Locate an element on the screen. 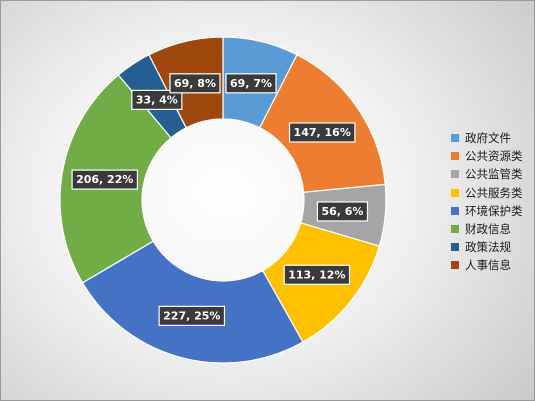 This screenshot has height=402, width=535. legend-item-3: 公共服务类 is located at coordinates (487, 193).